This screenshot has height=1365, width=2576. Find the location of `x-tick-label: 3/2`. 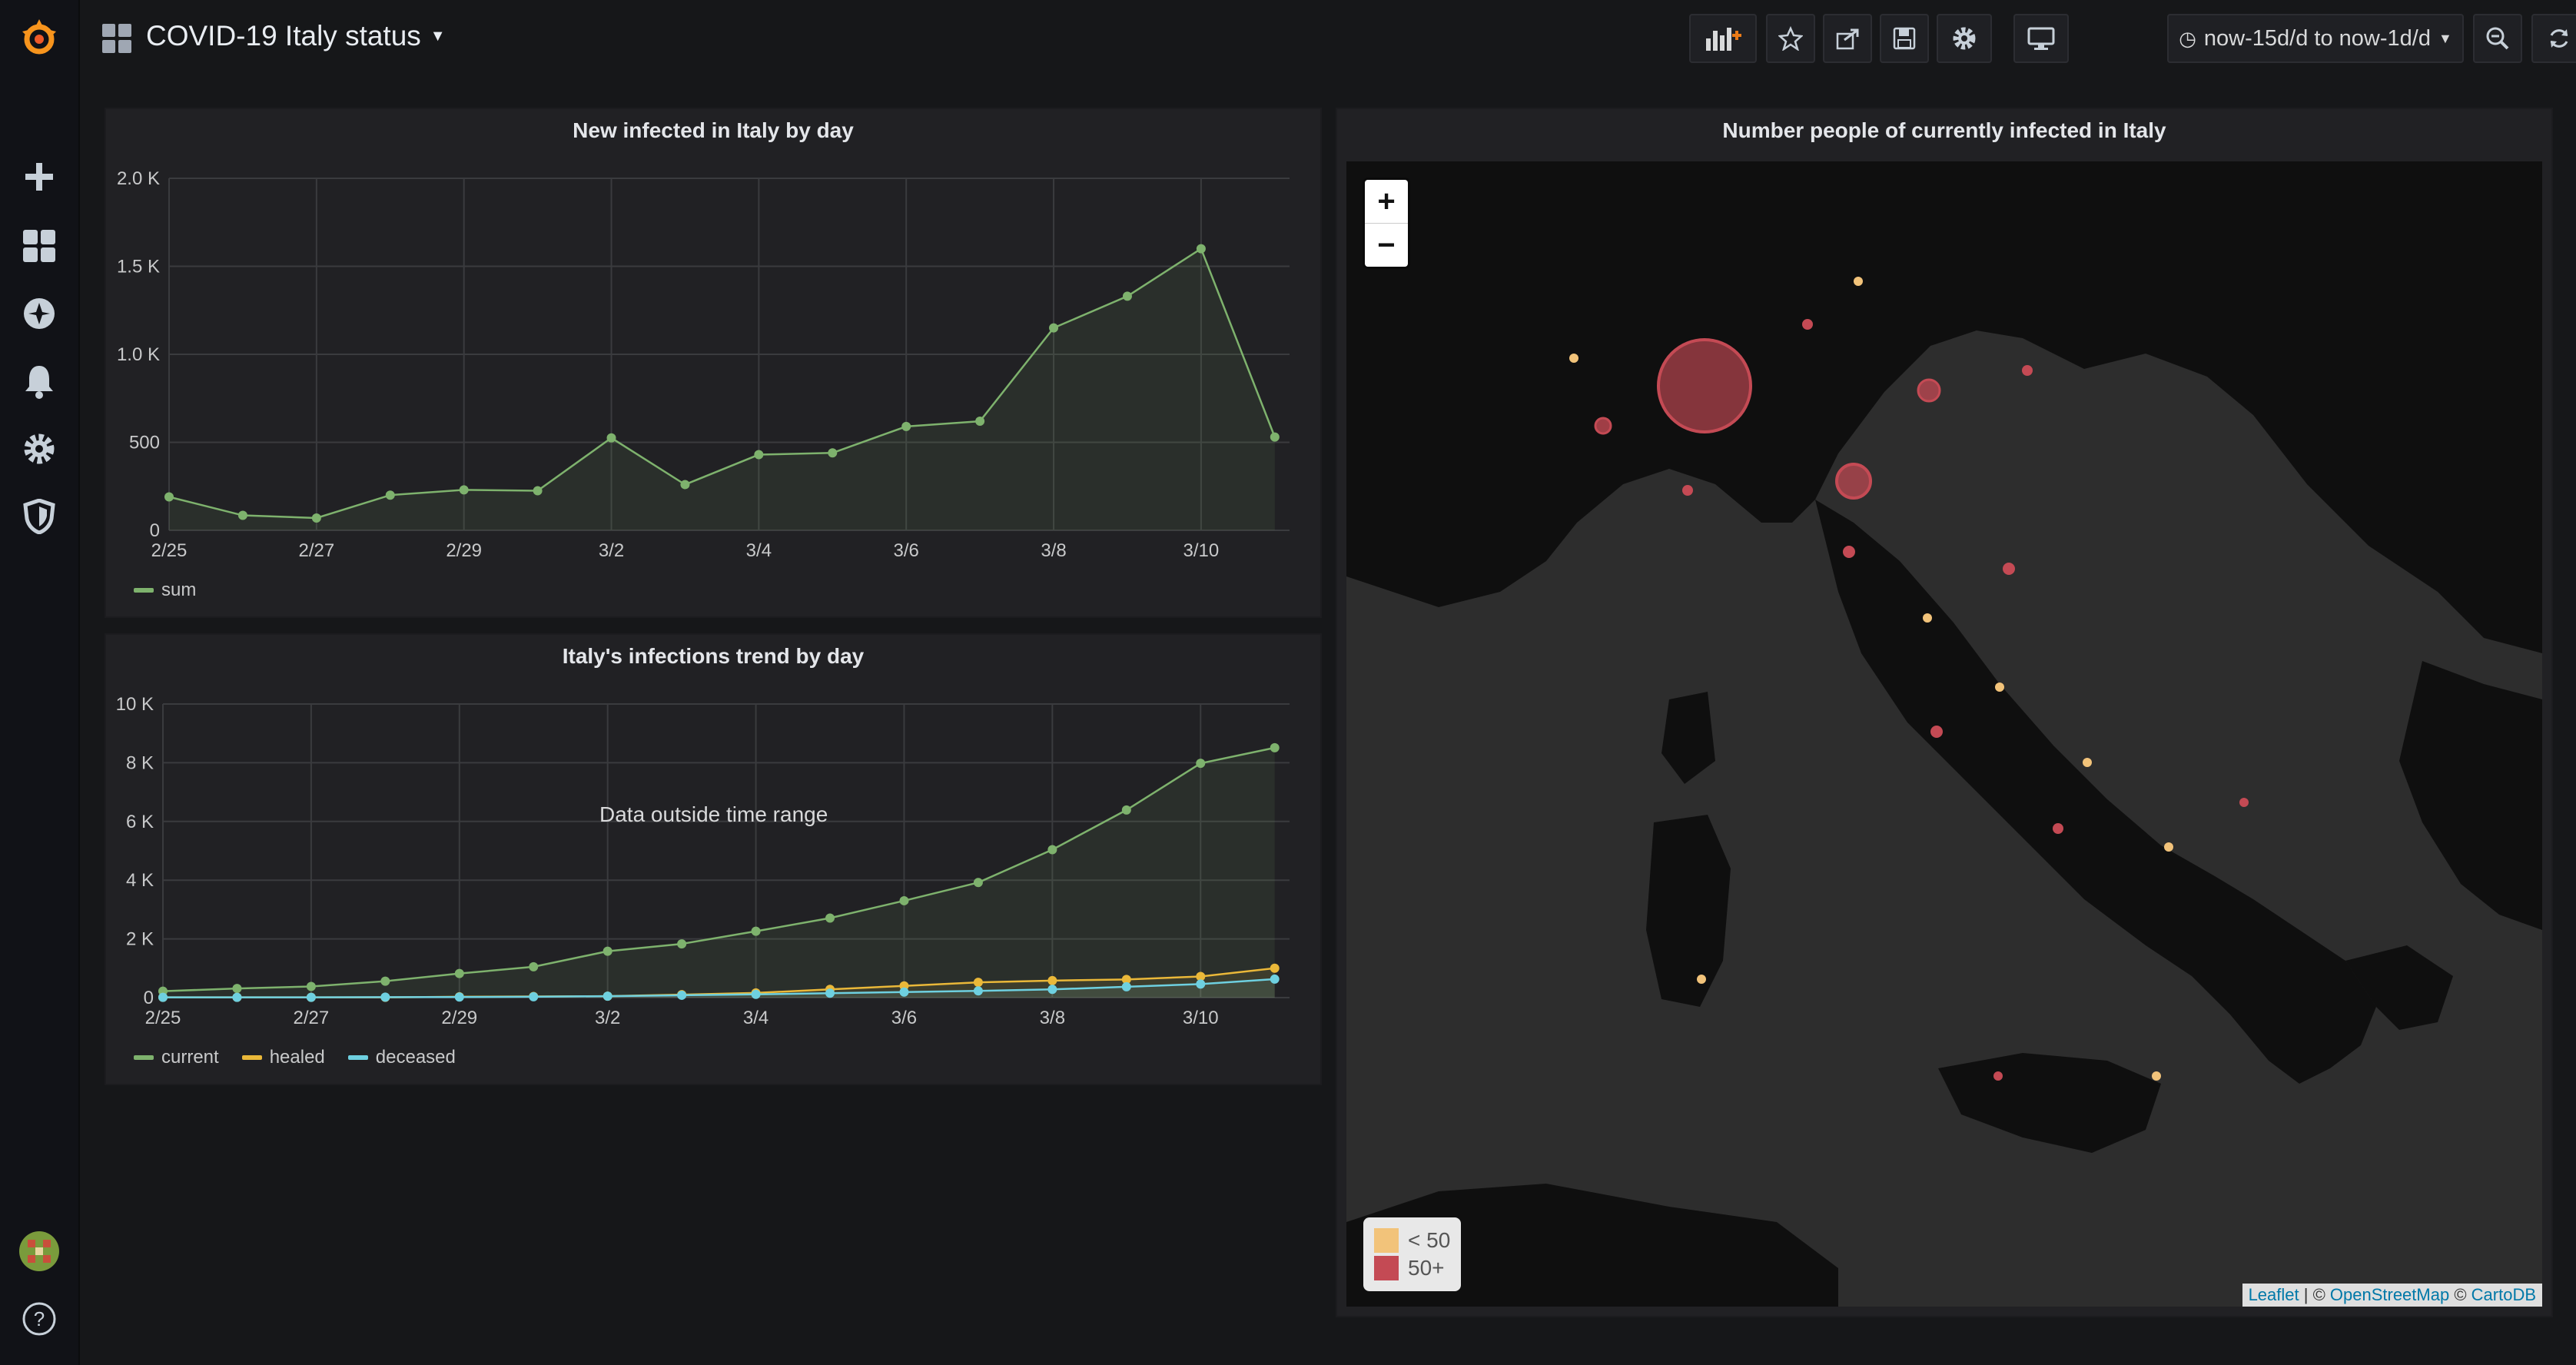

x-tick-label: 3/2 is located at coordinates (611, 550).